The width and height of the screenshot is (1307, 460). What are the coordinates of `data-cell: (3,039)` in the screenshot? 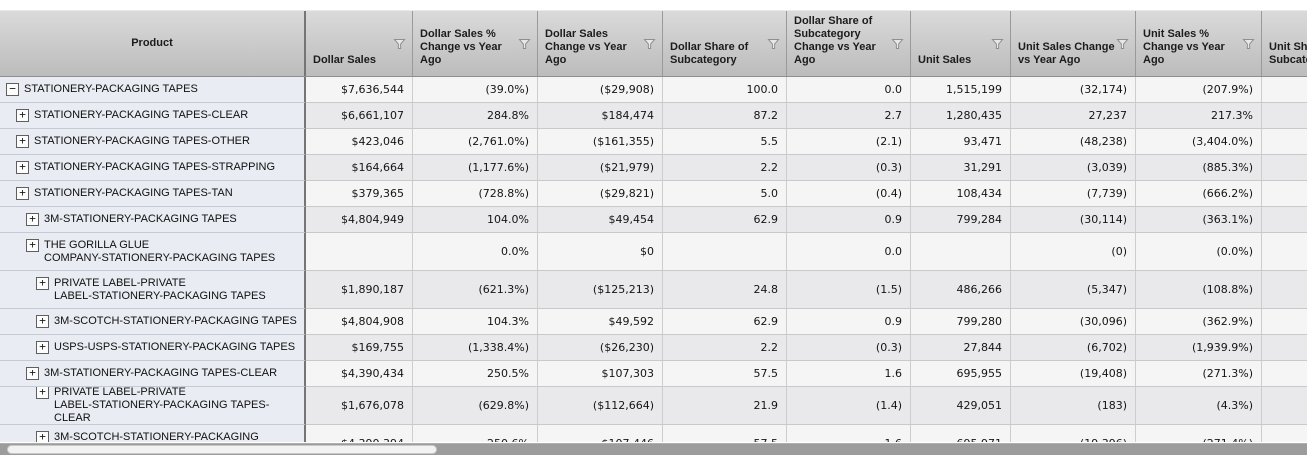 It's located at (1073, 168).